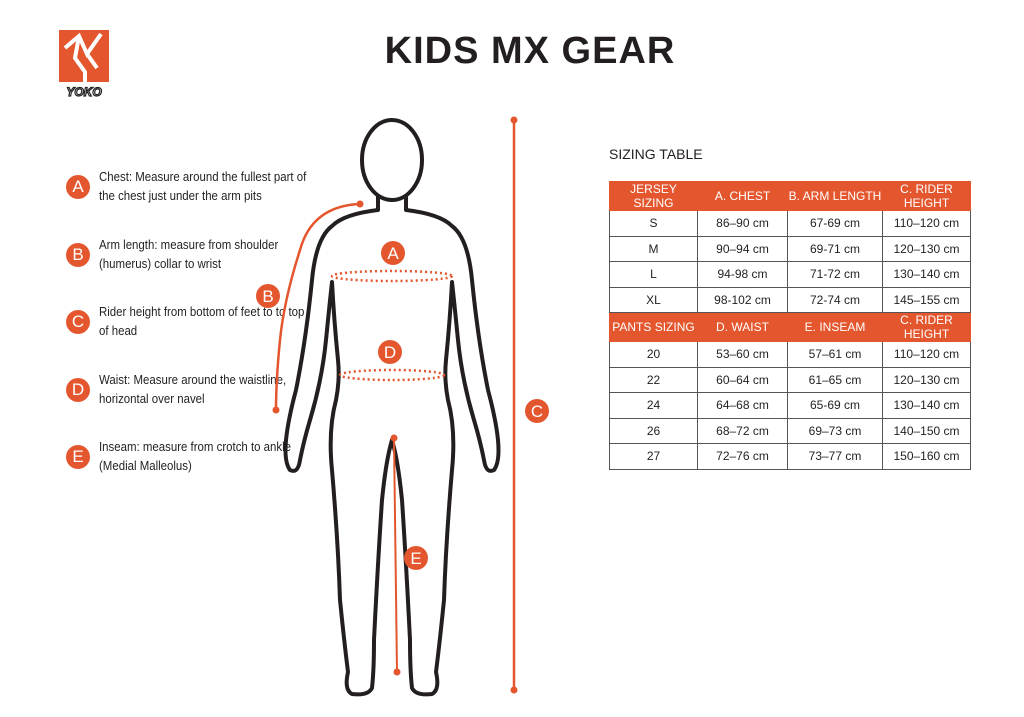  I want to click on table-cell: 72–76 cm, so click(742, 456).